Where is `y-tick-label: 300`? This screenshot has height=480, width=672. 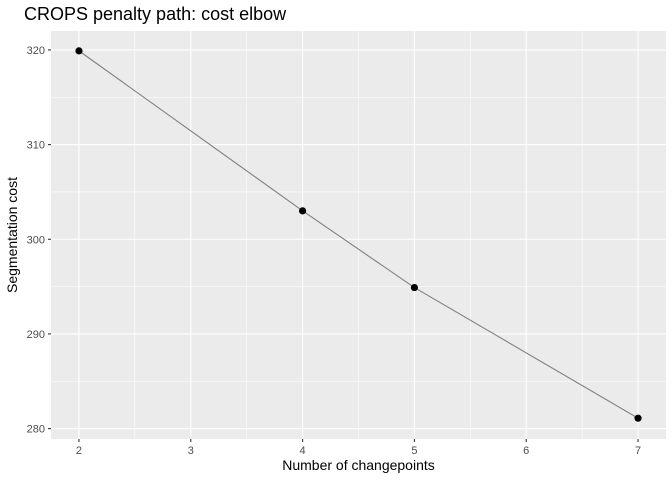 y-tick-label: 300 is located at coordinates (36, 240).